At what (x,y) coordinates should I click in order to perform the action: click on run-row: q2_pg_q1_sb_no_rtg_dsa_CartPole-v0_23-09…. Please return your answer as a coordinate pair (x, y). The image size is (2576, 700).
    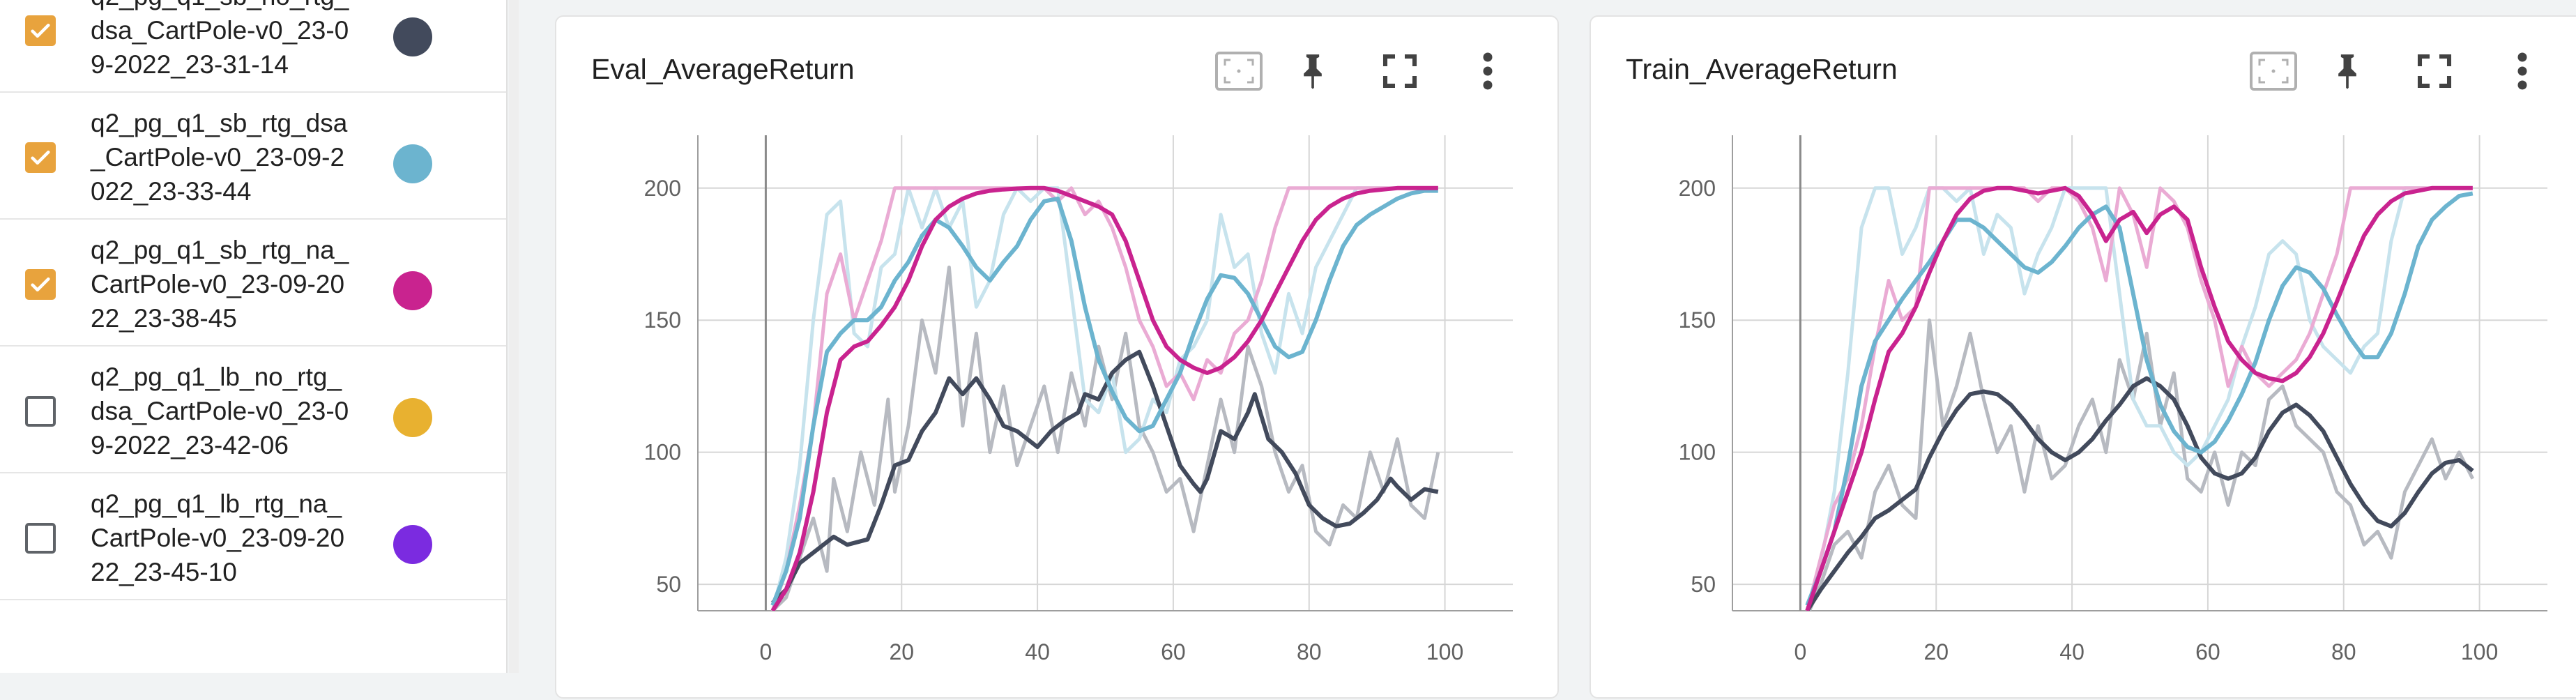
    Looking at the image, I should click on (253, 46).